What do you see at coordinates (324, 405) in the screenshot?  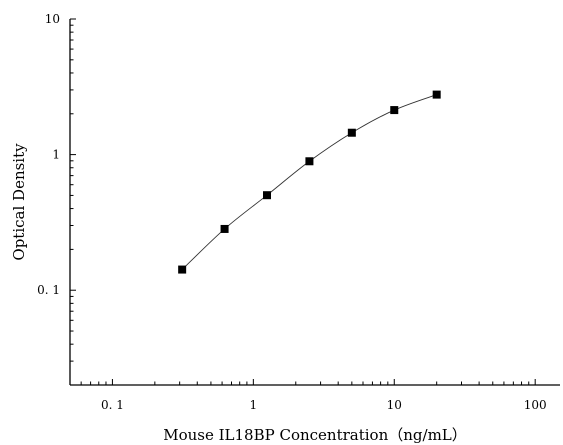 I see `x-tick-labels: 0. 1 1 10 100` at bounding box center [324, 405].